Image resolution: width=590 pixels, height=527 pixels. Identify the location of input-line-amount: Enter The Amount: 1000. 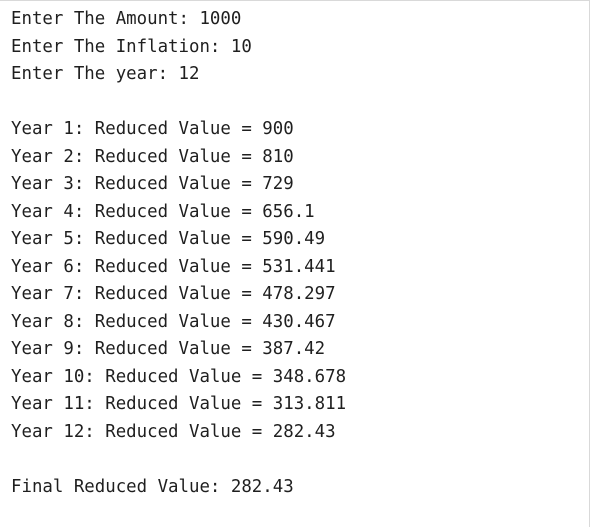
(126, 19).